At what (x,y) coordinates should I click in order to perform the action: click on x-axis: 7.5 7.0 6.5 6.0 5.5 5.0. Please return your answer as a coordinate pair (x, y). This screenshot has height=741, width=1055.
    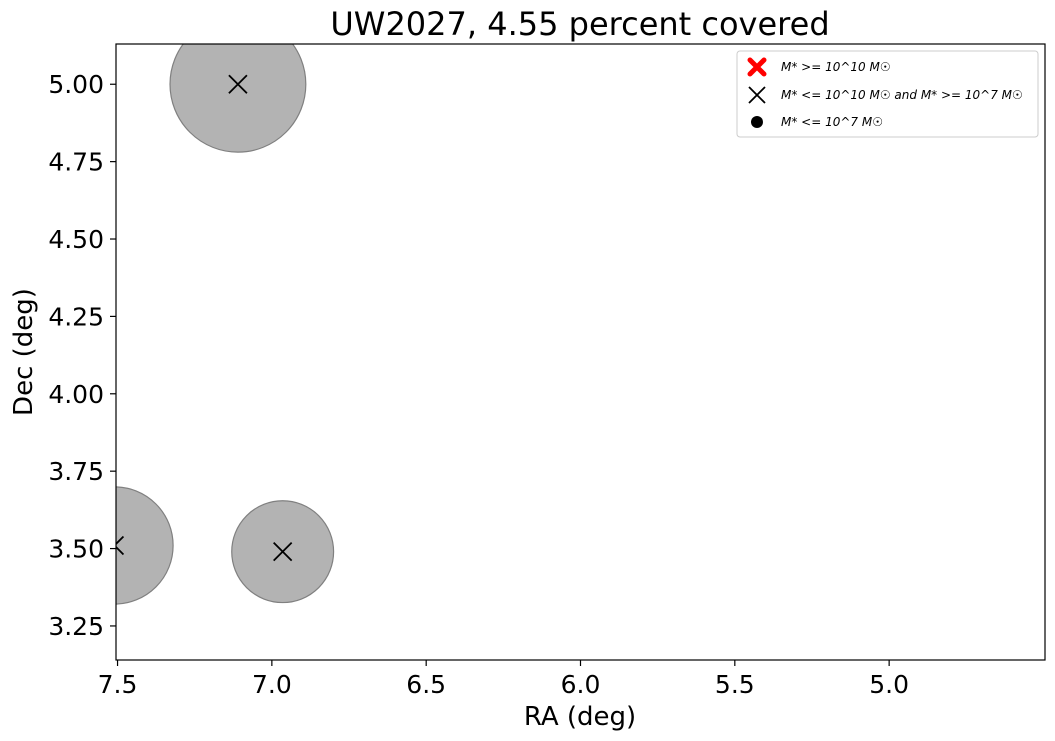
    Looking at the image, I should click on (503, 679).